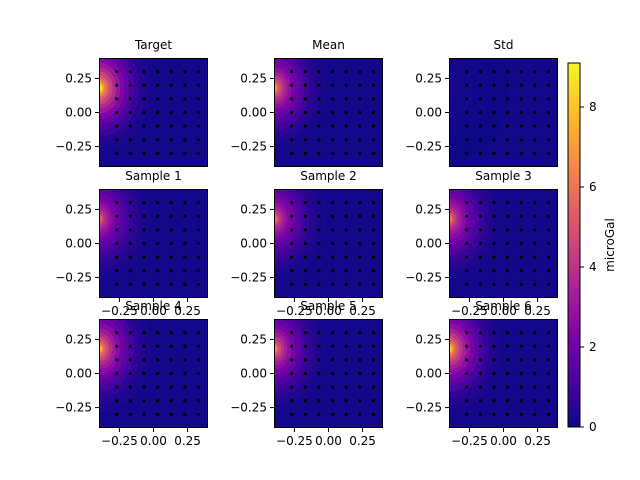 The height and width of the screenshot is (480, 640). Describe the element at coordinates (503, 112) in the screenshot. I see `axes-frame` at that location.